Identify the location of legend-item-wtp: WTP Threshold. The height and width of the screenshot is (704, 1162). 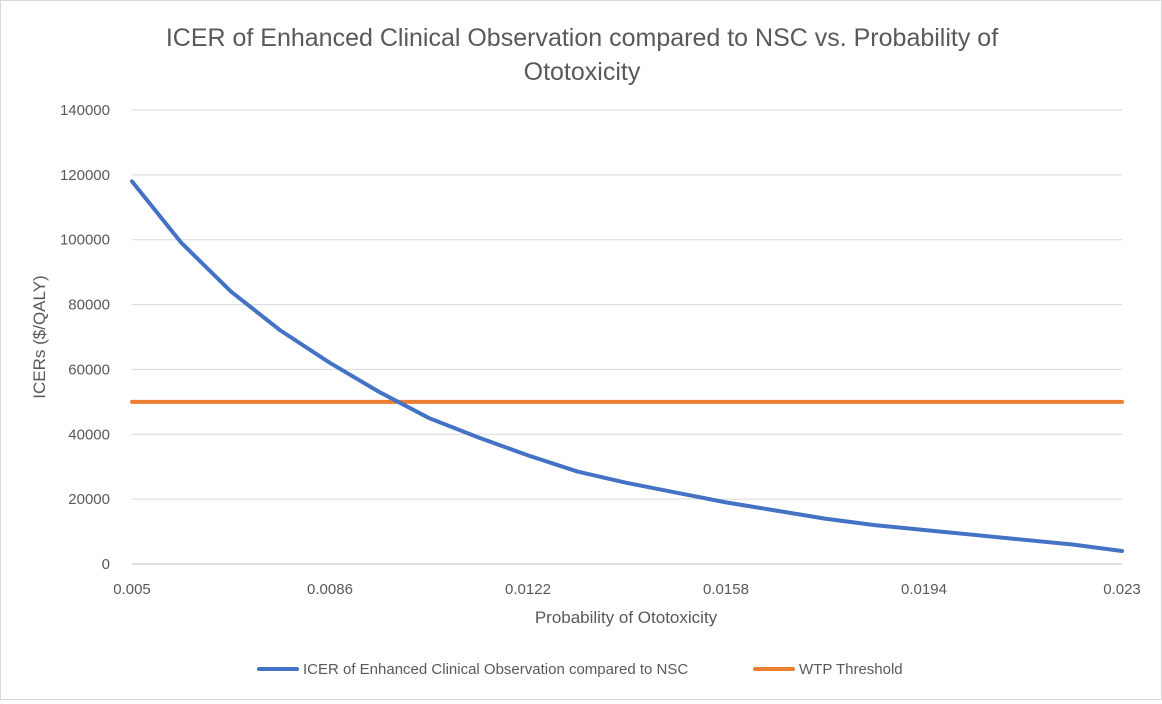
(828, 669).